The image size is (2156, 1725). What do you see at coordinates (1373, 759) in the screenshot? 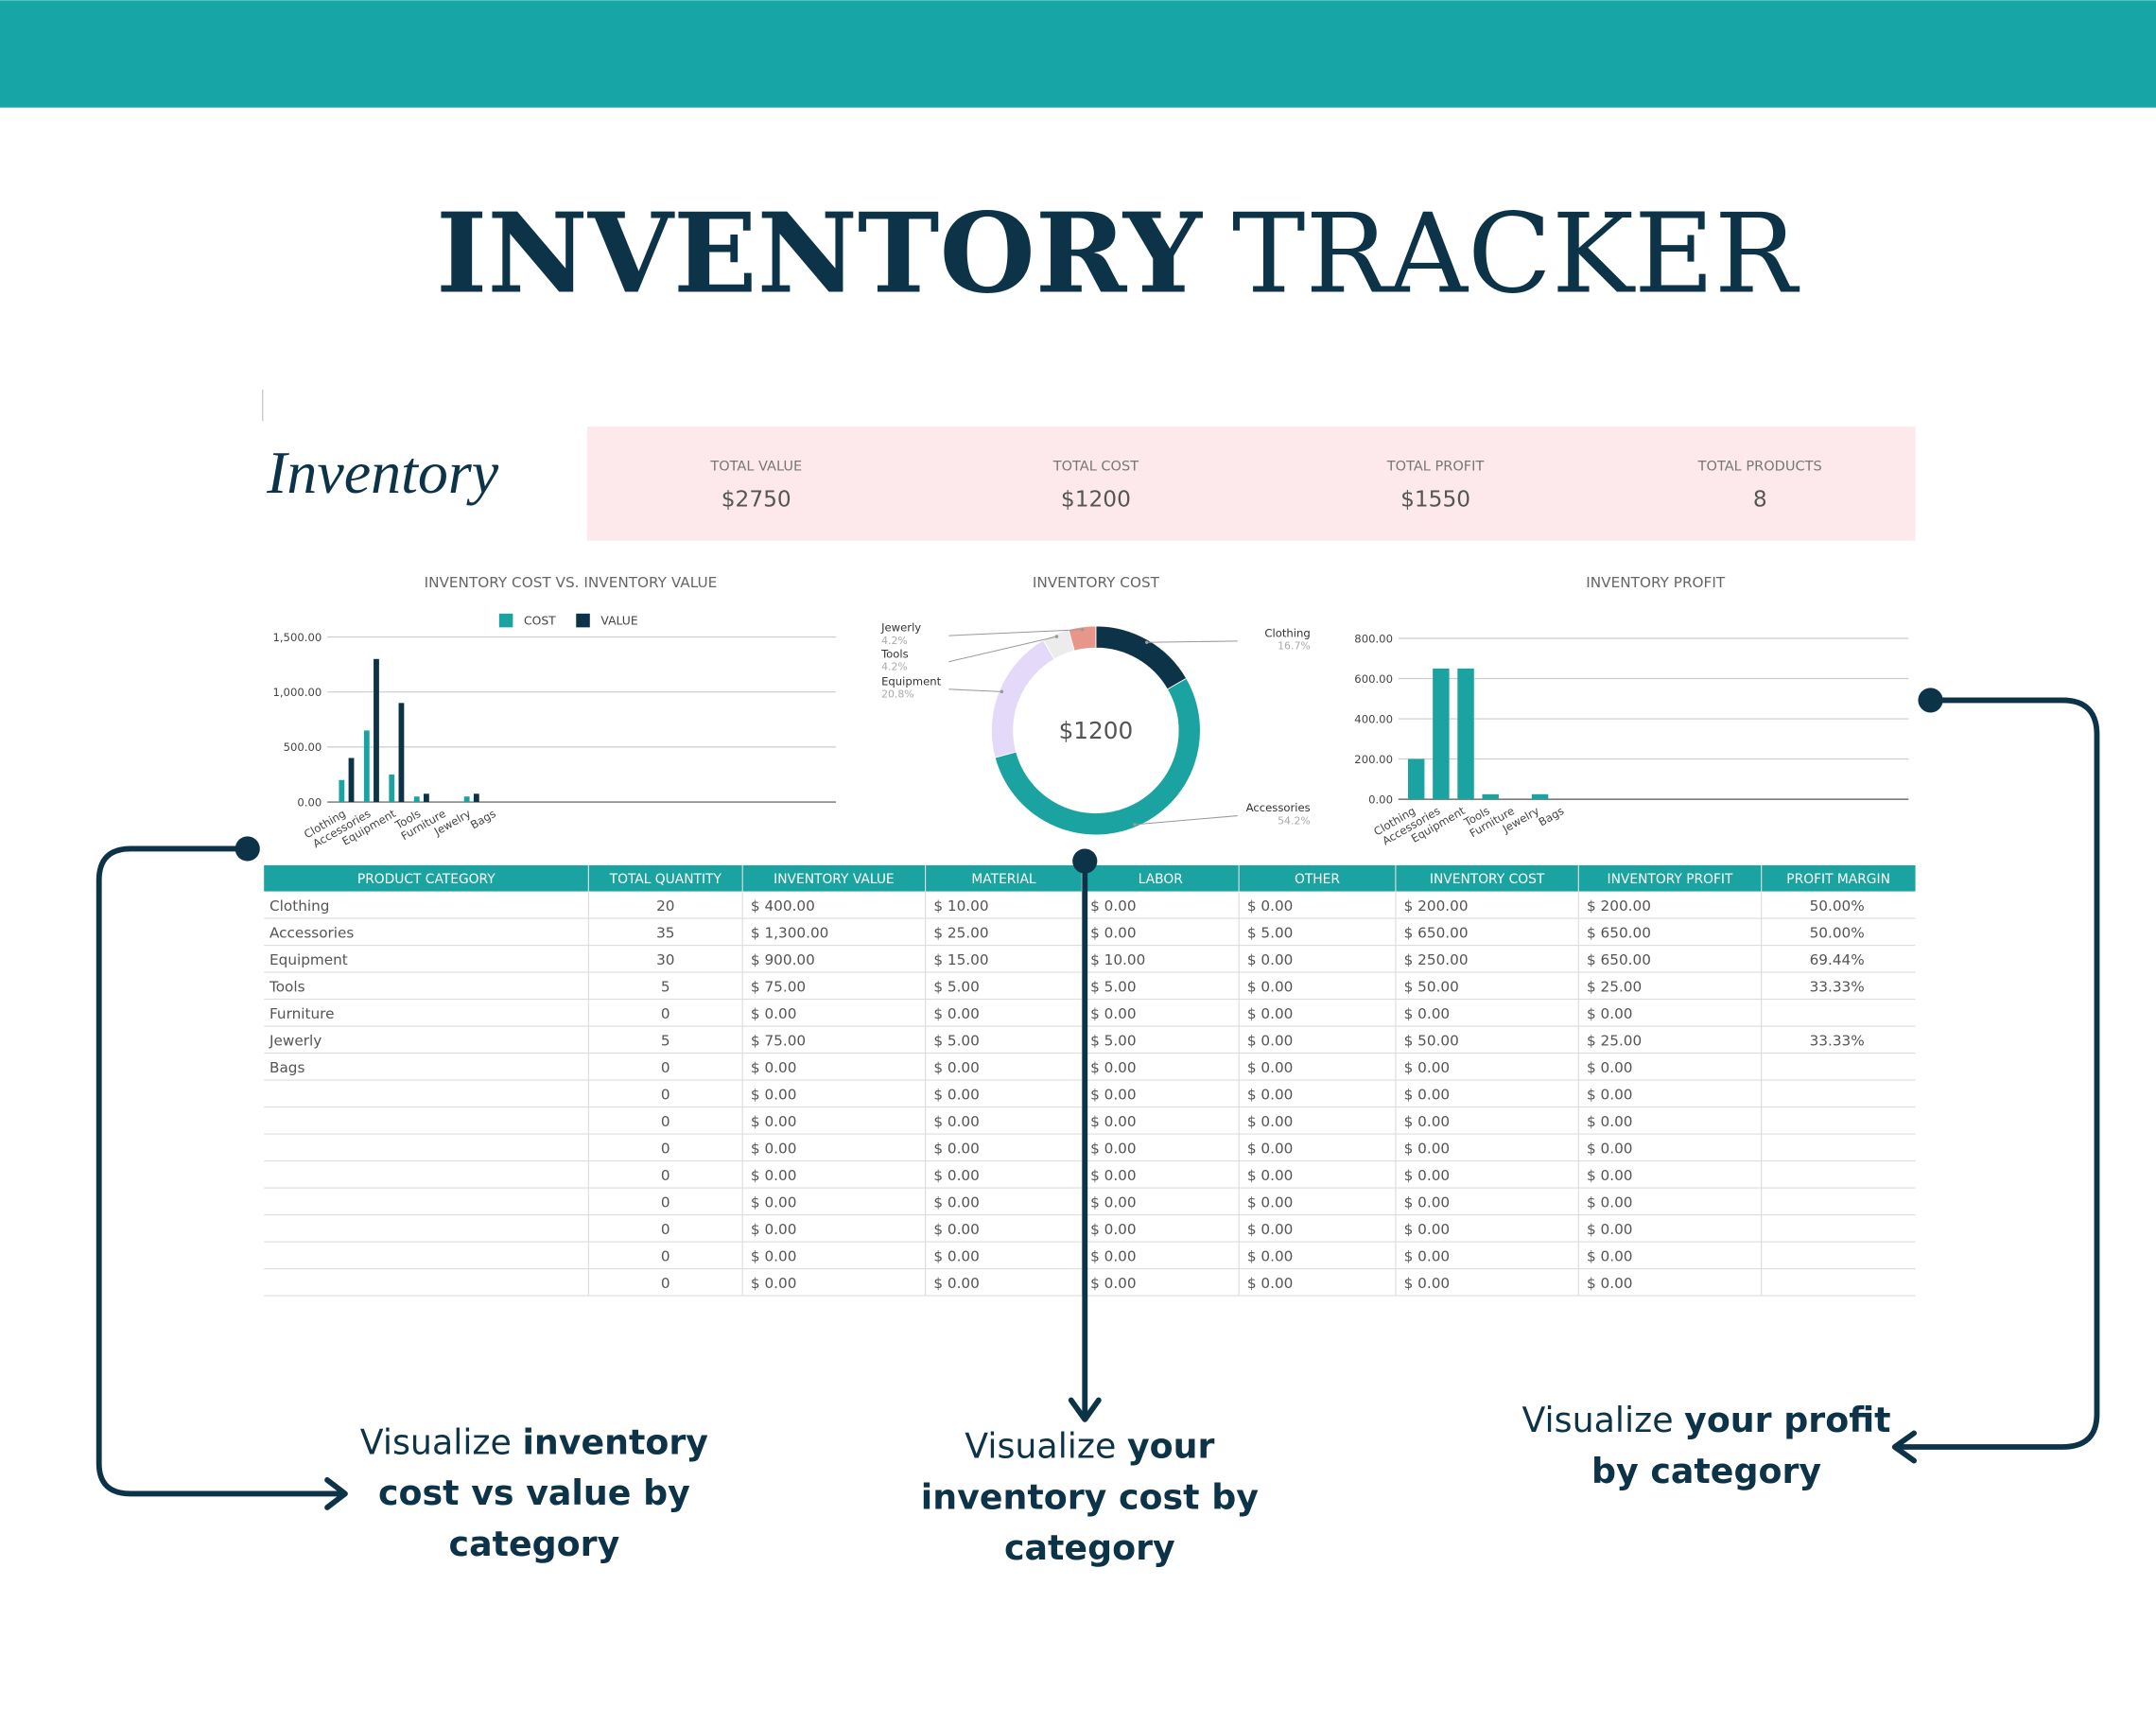
I see `y-tick-label: 200.00` at bounding box center [1373, 759].